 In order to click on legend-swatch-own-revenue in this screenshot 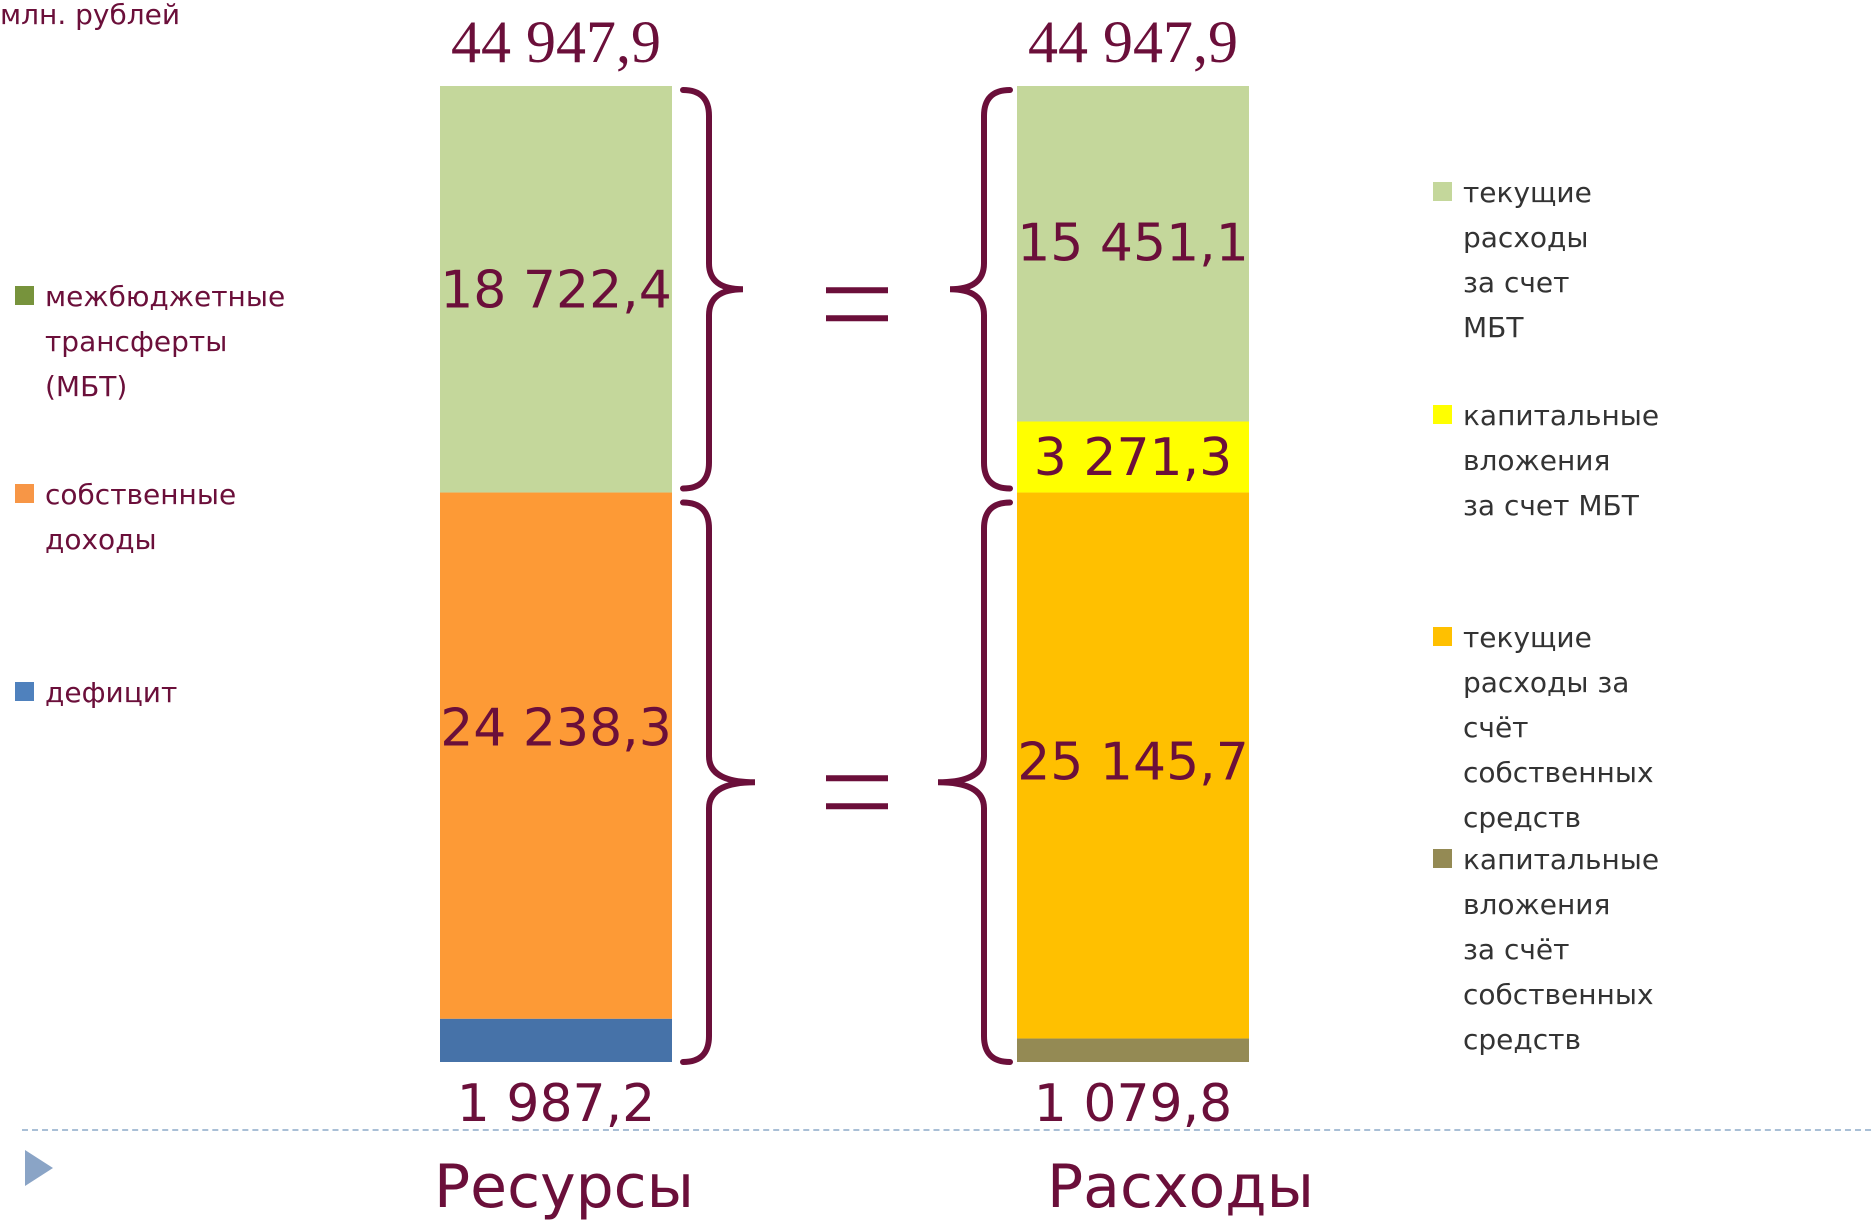, I will do `click(24, 493)`.